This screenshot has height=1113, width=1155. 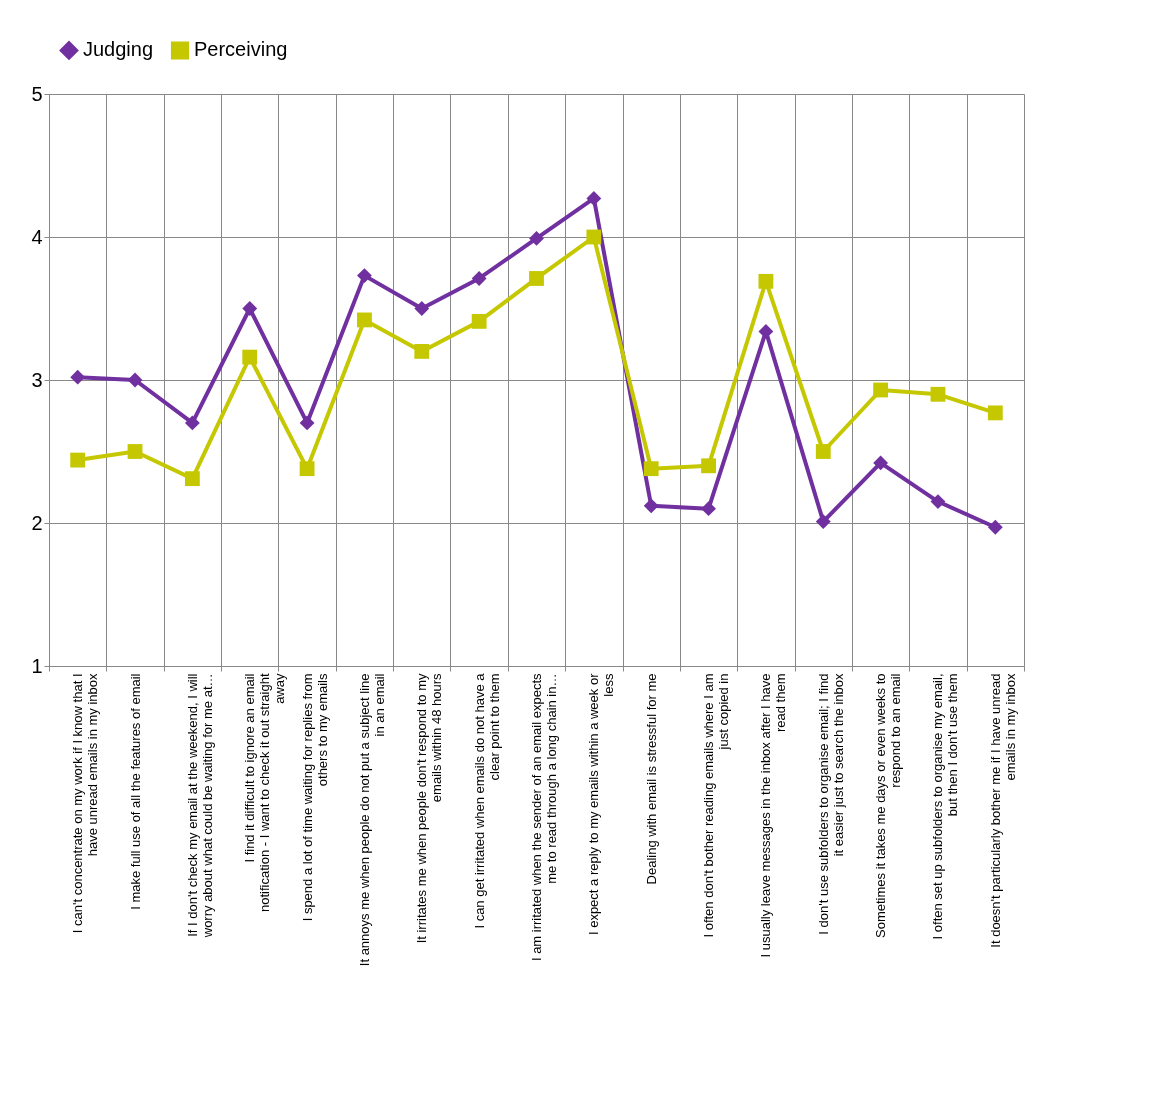 What do you see at coordinates (601, 804) in the screenshot?
I see `x-tick-label: I expect a reply to my emails within a week or less` at bounding box center [601, 804].